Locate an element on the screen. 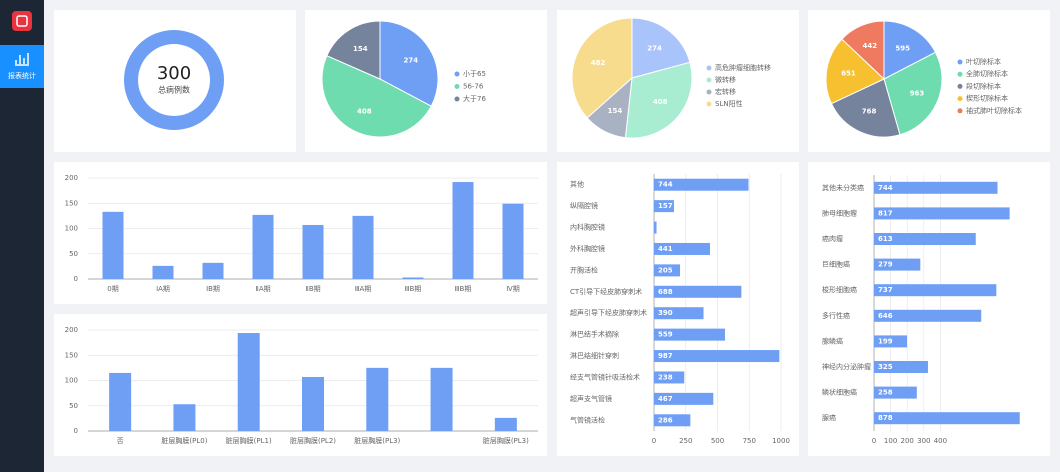 The width and height of the screenshot is (1060, 472). value-label: 157 is located at coordinates (665, 206).